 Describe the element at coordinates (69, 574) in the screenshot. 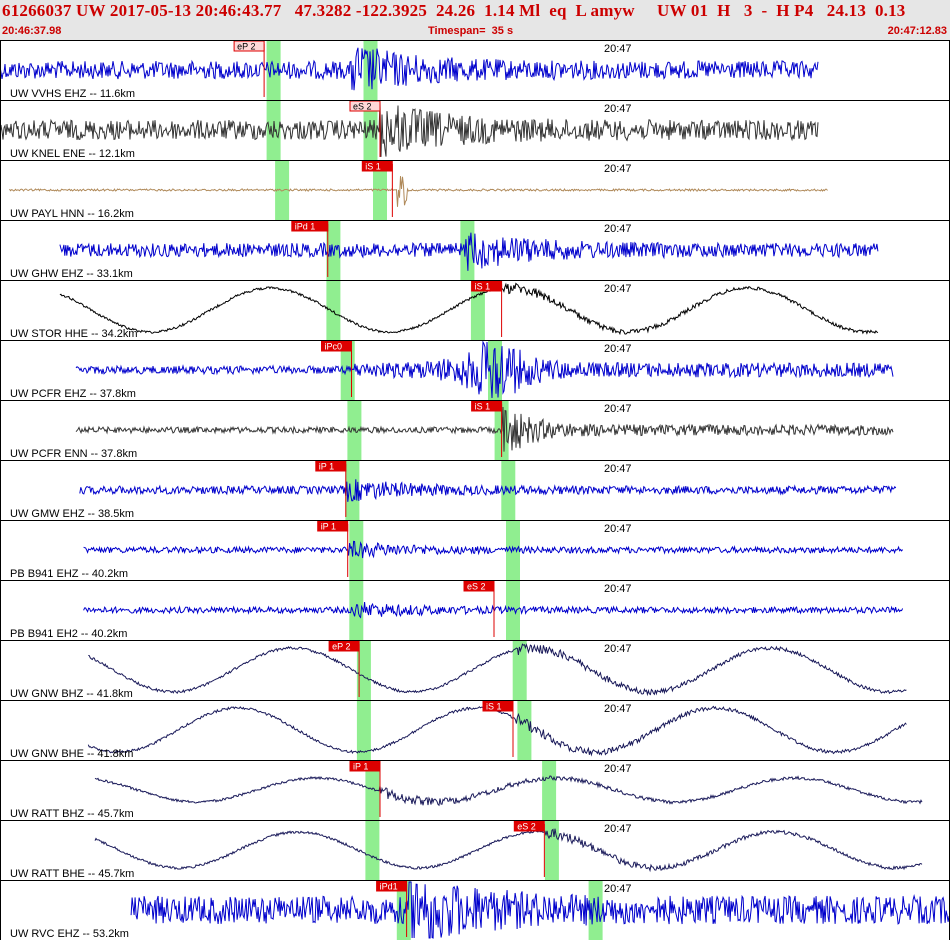

I see `station-label: PB B941 EHZ -- 40.2km` at that location.